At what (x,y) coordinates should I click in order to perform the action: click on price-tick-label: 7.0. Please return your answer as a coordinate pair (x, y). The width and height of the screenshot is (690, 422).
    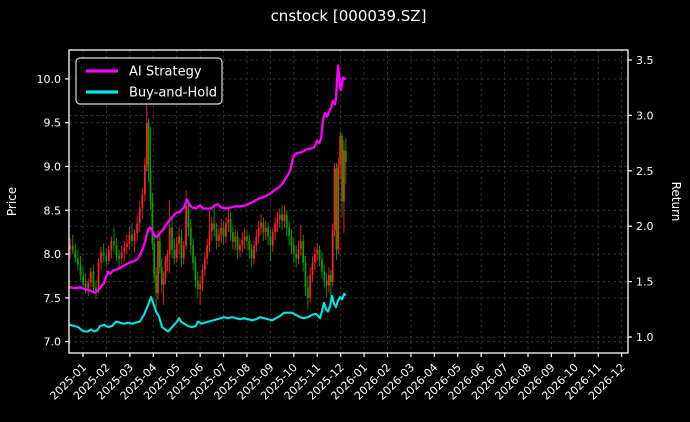
    Looking at the image, I should click on (53, 342).